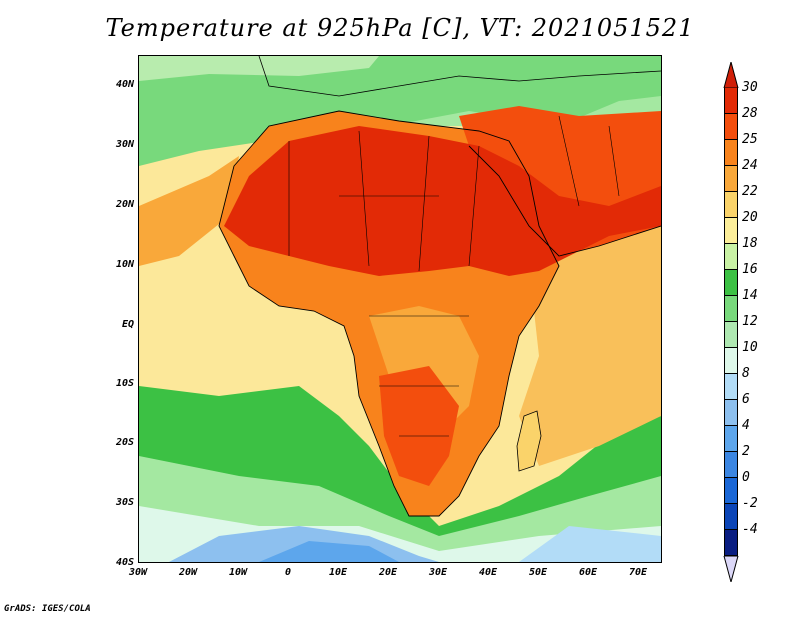 The height and width of the screenshot is (618, 800). I want to click on lat-label: 40N, so click(124, 84).